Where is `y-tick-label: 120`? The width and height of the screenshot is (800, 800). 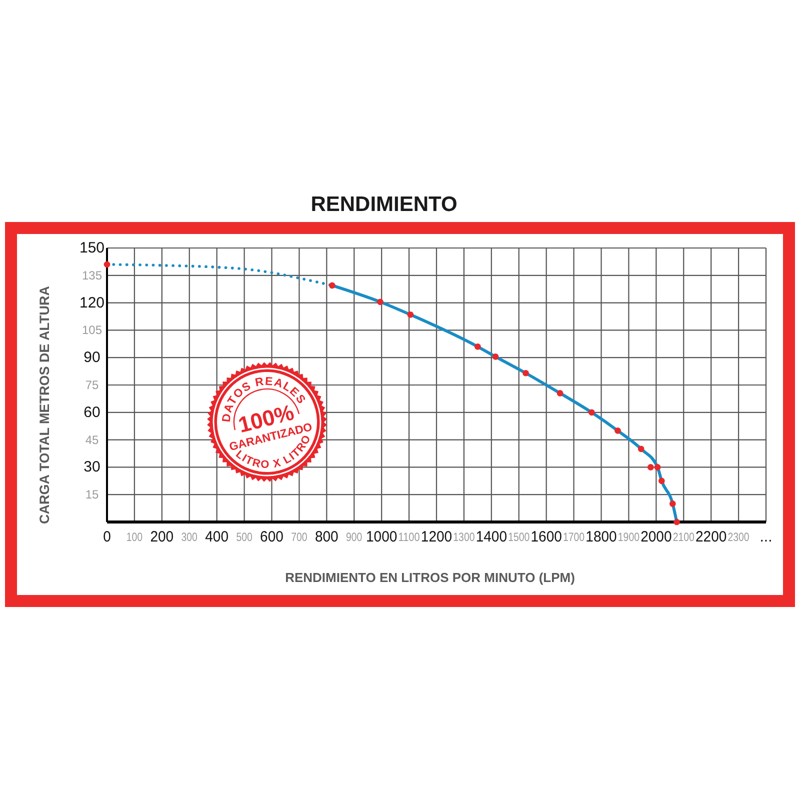
y-tick-label: 120 is located at coordinates (92, 303).